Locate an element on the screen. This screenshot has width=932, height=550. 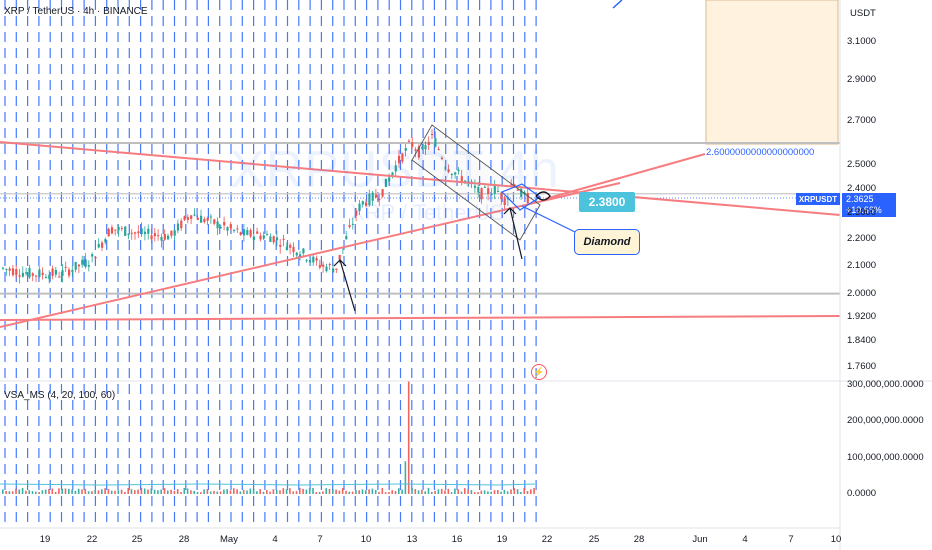
diamond-annotation: Diamond is located at coordinates (607, 242).